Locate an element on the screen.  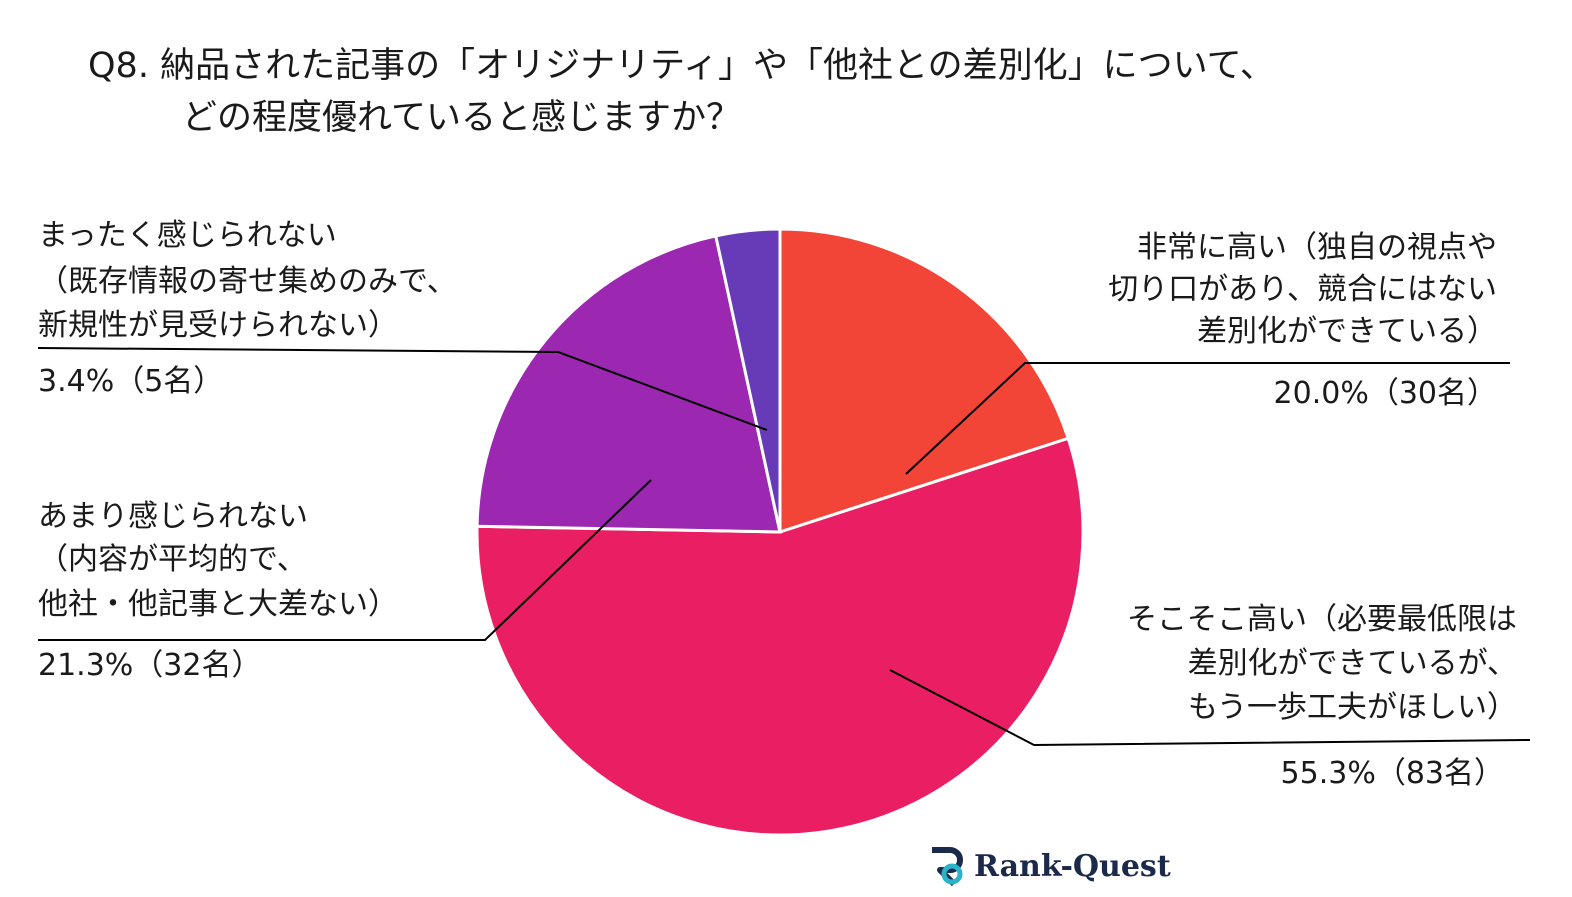
label-somewhat-high-line-2: 差別化ができているが、 is located at coordinates (1352, 663).